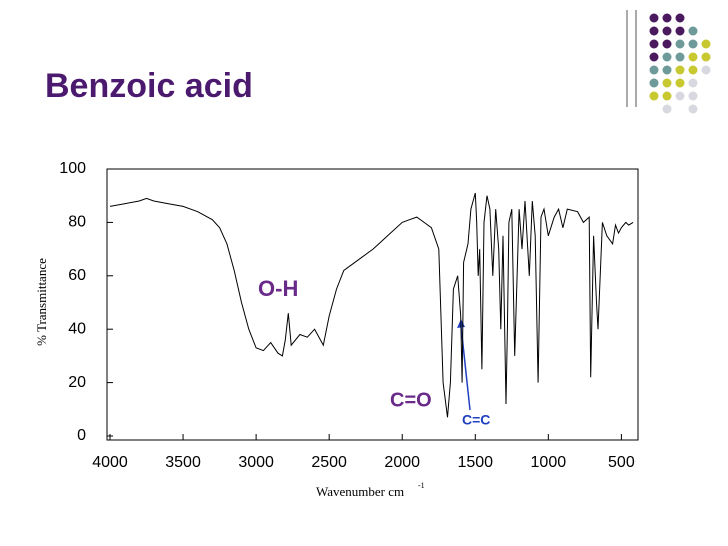 This screenshot has height=546, width=728. What do you see at coordinates (183, 462) in the screenshot?
I see `x-tick-label: 3500` at bounding box center [183, 462].